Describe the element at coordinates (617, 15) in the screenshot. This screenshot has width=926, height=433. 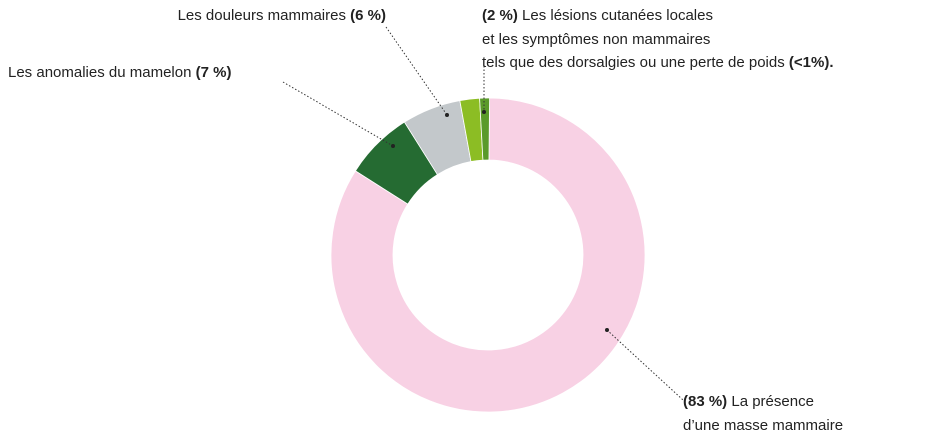
I see `category: Les lésions cutanées locales` at that location.